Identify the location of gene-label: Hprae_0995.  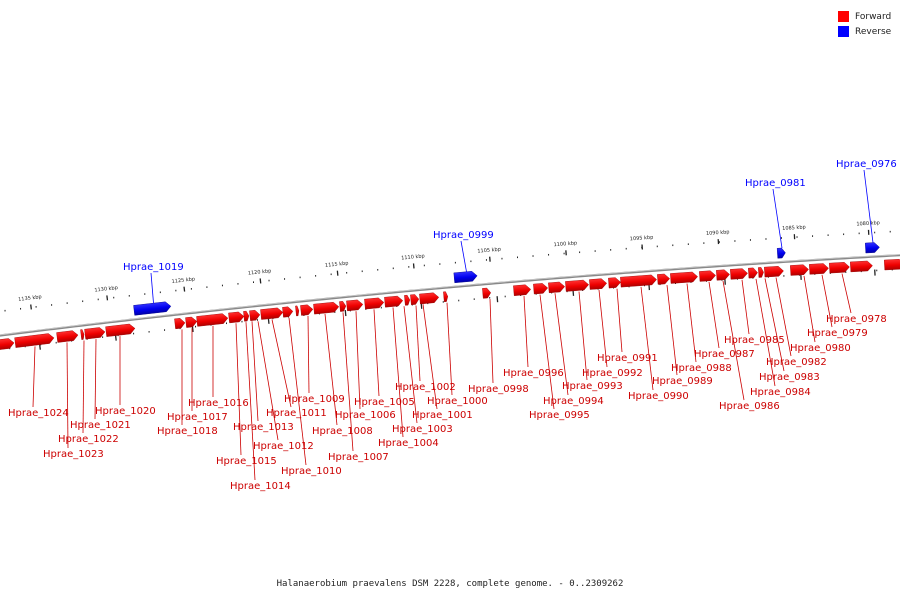
(559, 415).